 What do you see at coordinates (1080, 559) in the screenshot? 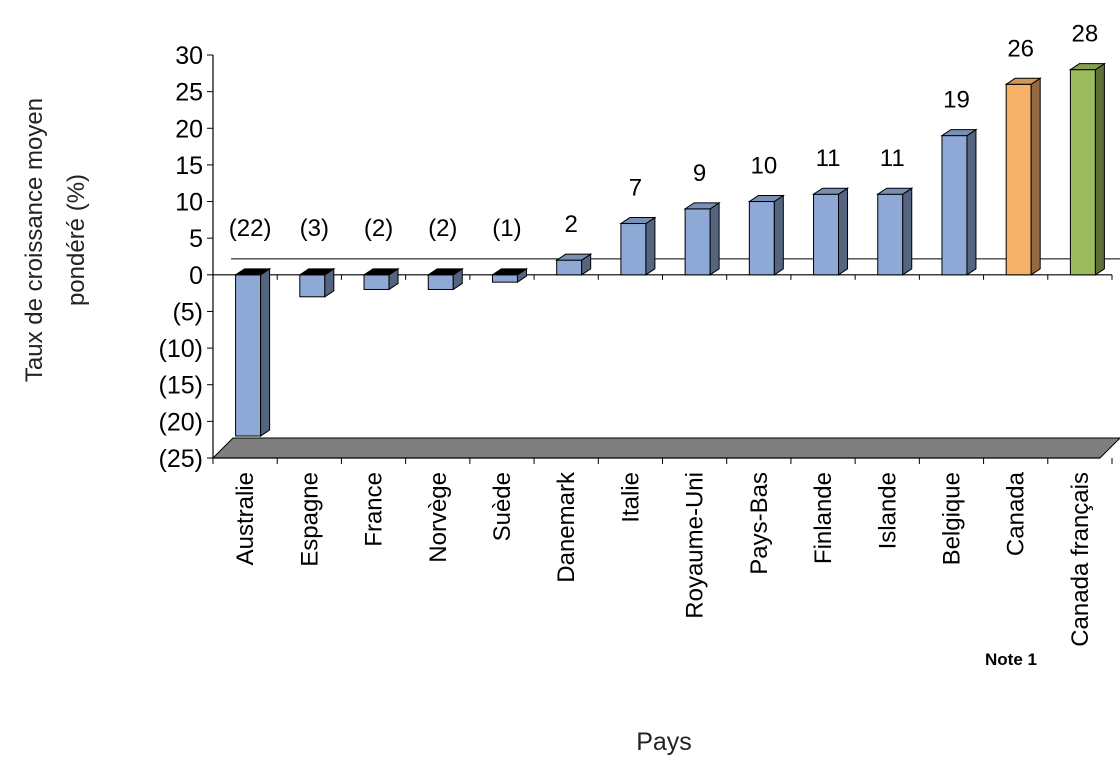
I see `x-tick-label: Canada français` at bounding box center [1080, 559].